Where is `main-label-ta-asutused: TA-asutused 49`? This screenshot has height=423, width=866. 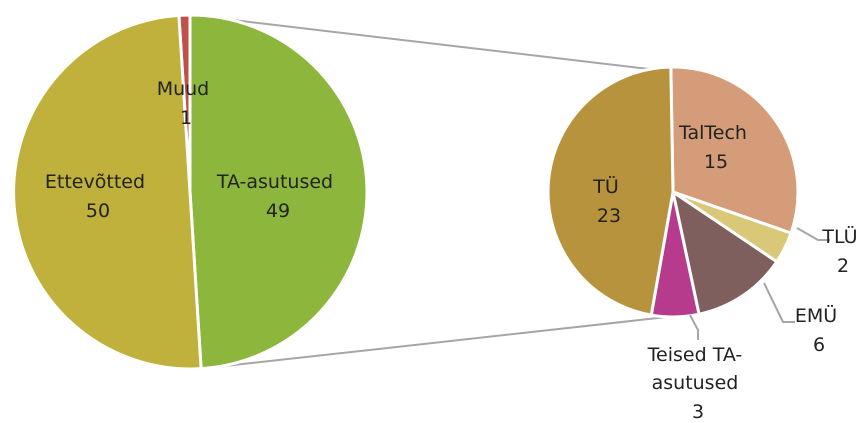
main-label-ta-asutused: TA-asutused 49 is located at coordinates (277, 196).